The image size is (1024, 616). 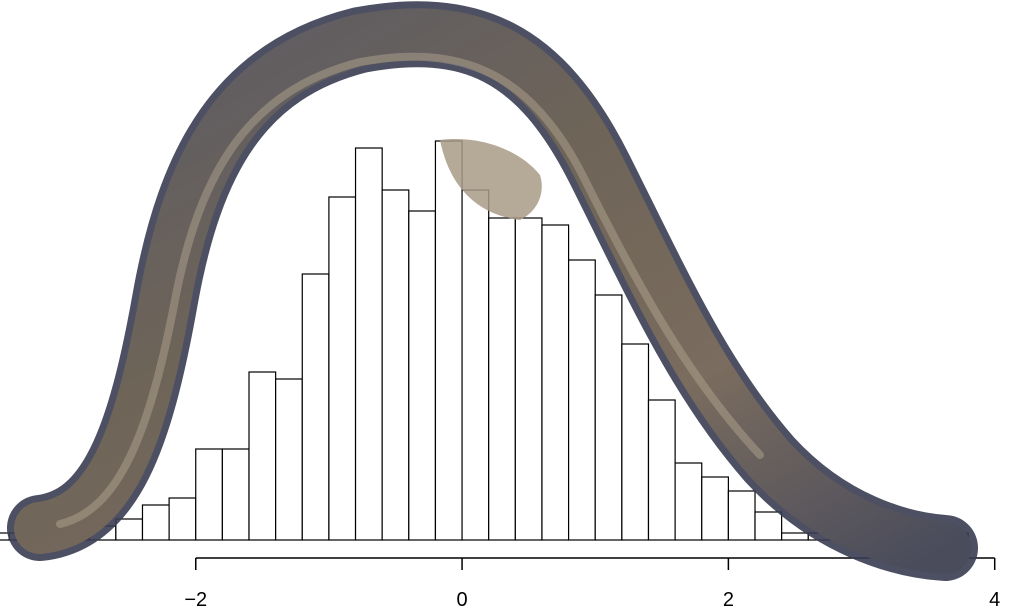 What do you see at coordinates (195, 600) in the screenshot?
I see `x-tick-label: −2` at bounding box center [195, 600].